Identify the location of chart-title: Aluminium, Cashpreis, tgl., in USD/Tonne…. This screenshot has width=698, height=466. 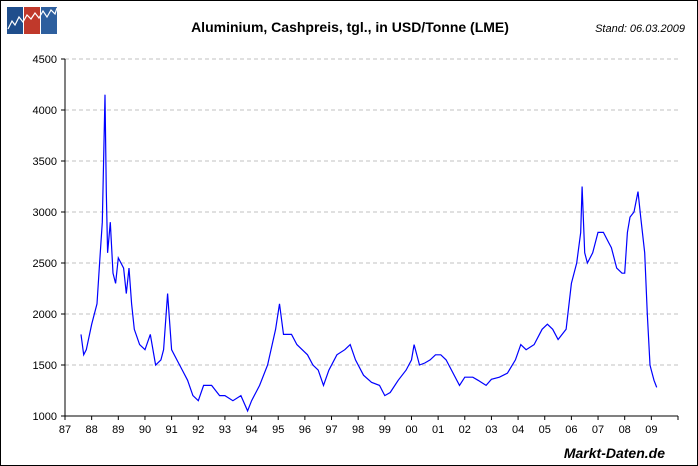
(350, 27).